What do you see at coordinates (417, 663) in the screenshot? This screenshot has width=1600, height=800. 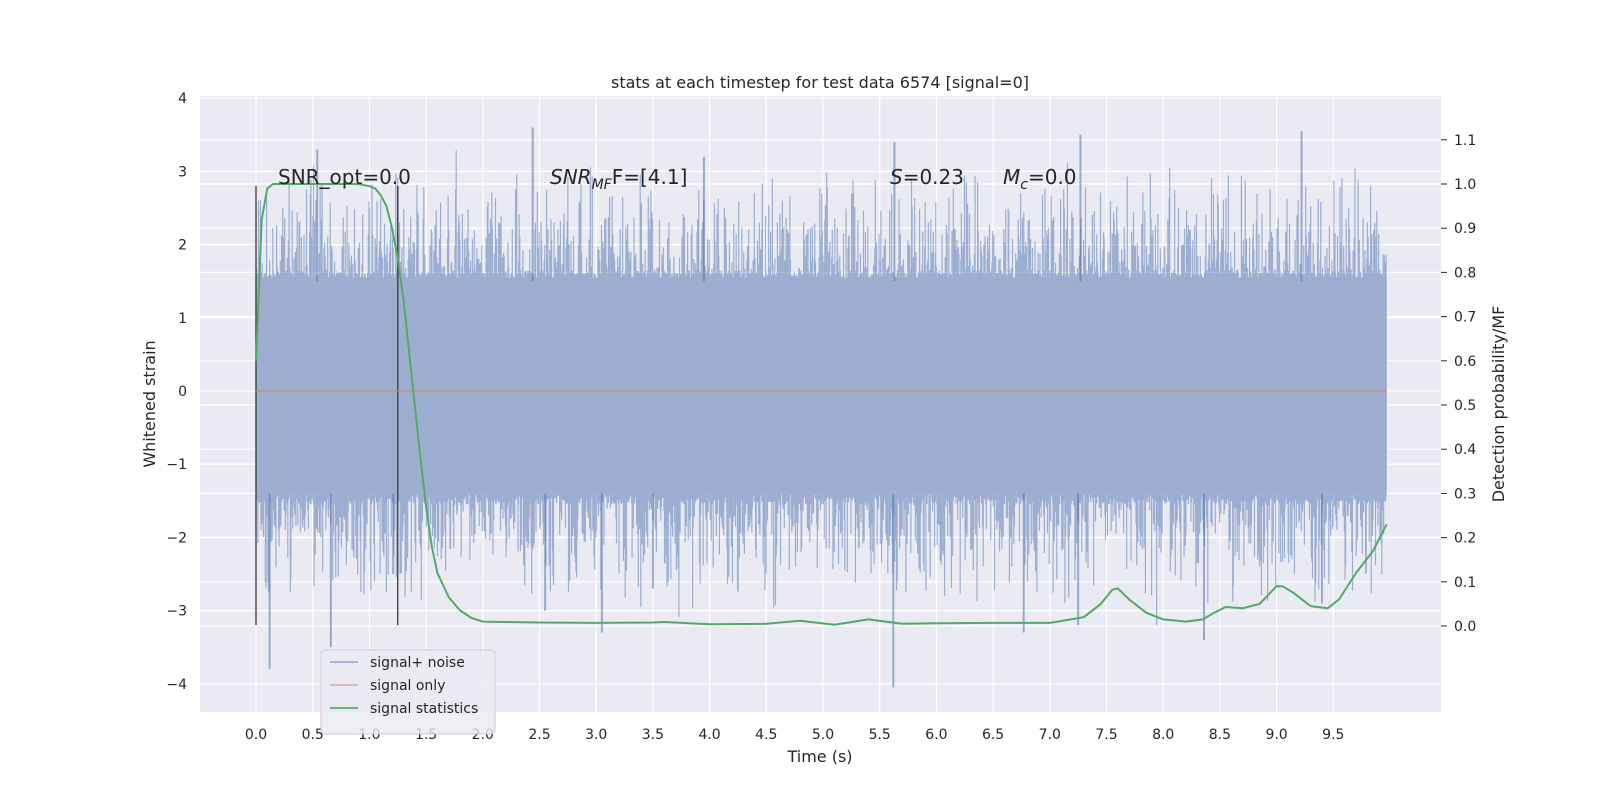 I see `legend-label-signal-noise: signal+ noise` at bounding box center [417, 663].